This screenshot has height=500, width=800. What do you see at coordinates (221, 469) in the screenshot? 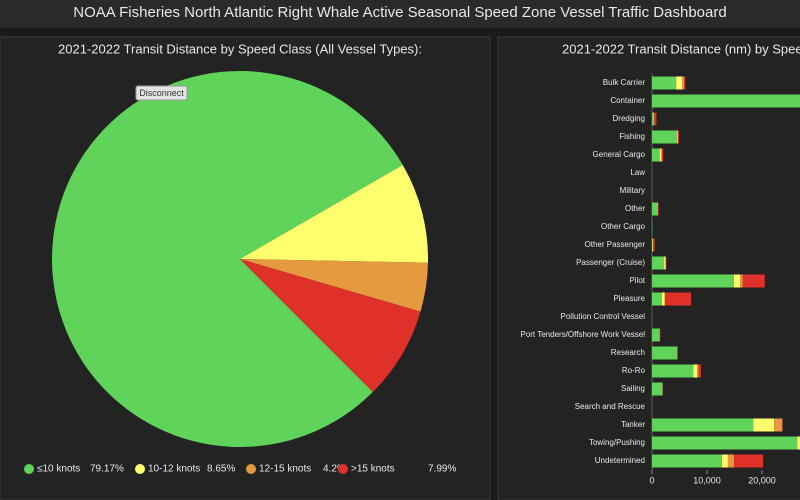
I see `legend-value: 8.65%` at bounding box center [221, 469].